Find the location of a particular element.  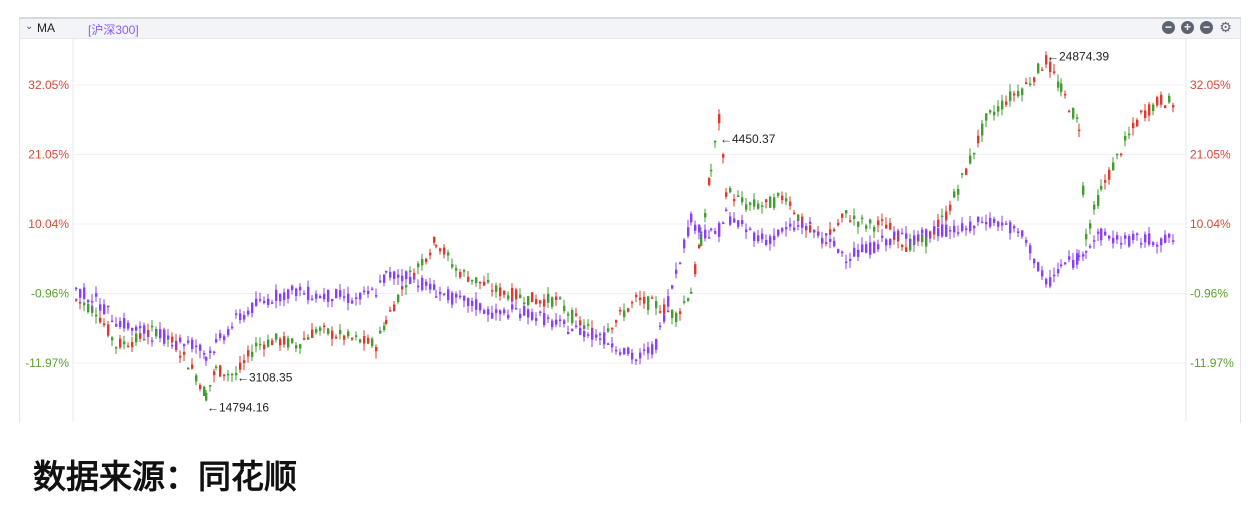

y-tick-right: -0.96% is located at coordinates (1209, 293).